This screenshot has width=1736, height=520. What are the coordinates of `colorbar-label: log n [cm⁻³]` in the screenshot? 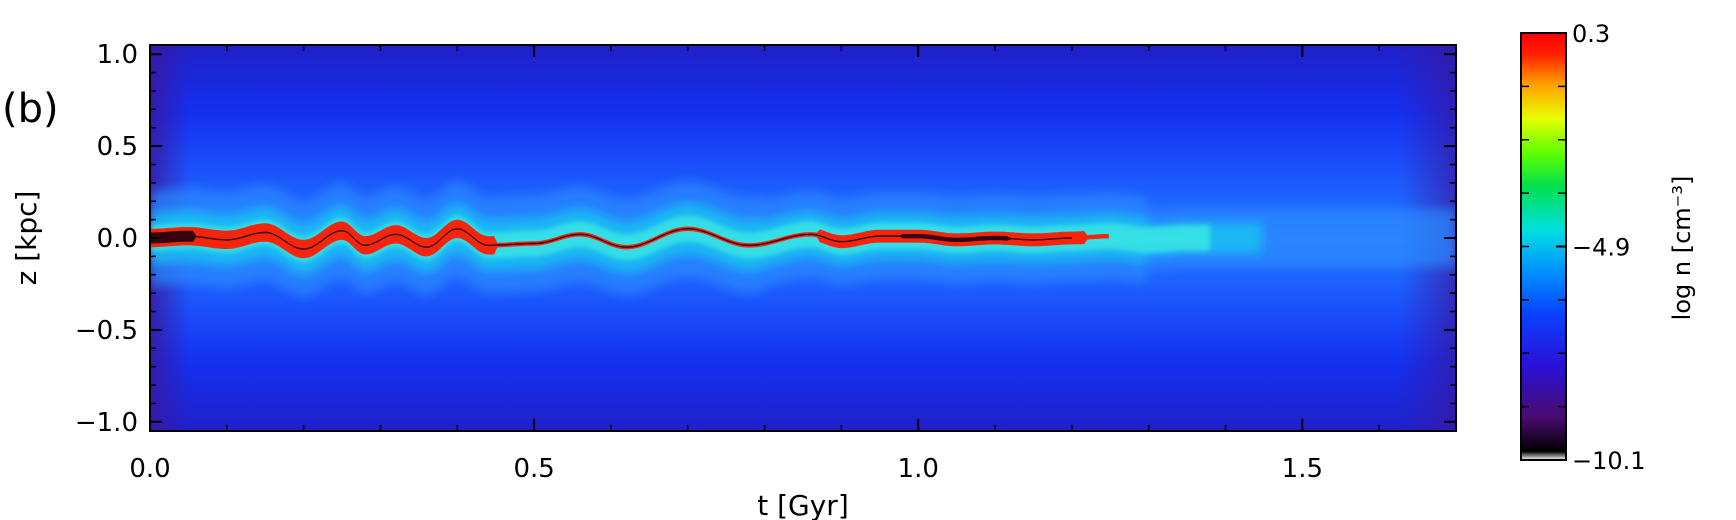 It's located at (1682, 248).